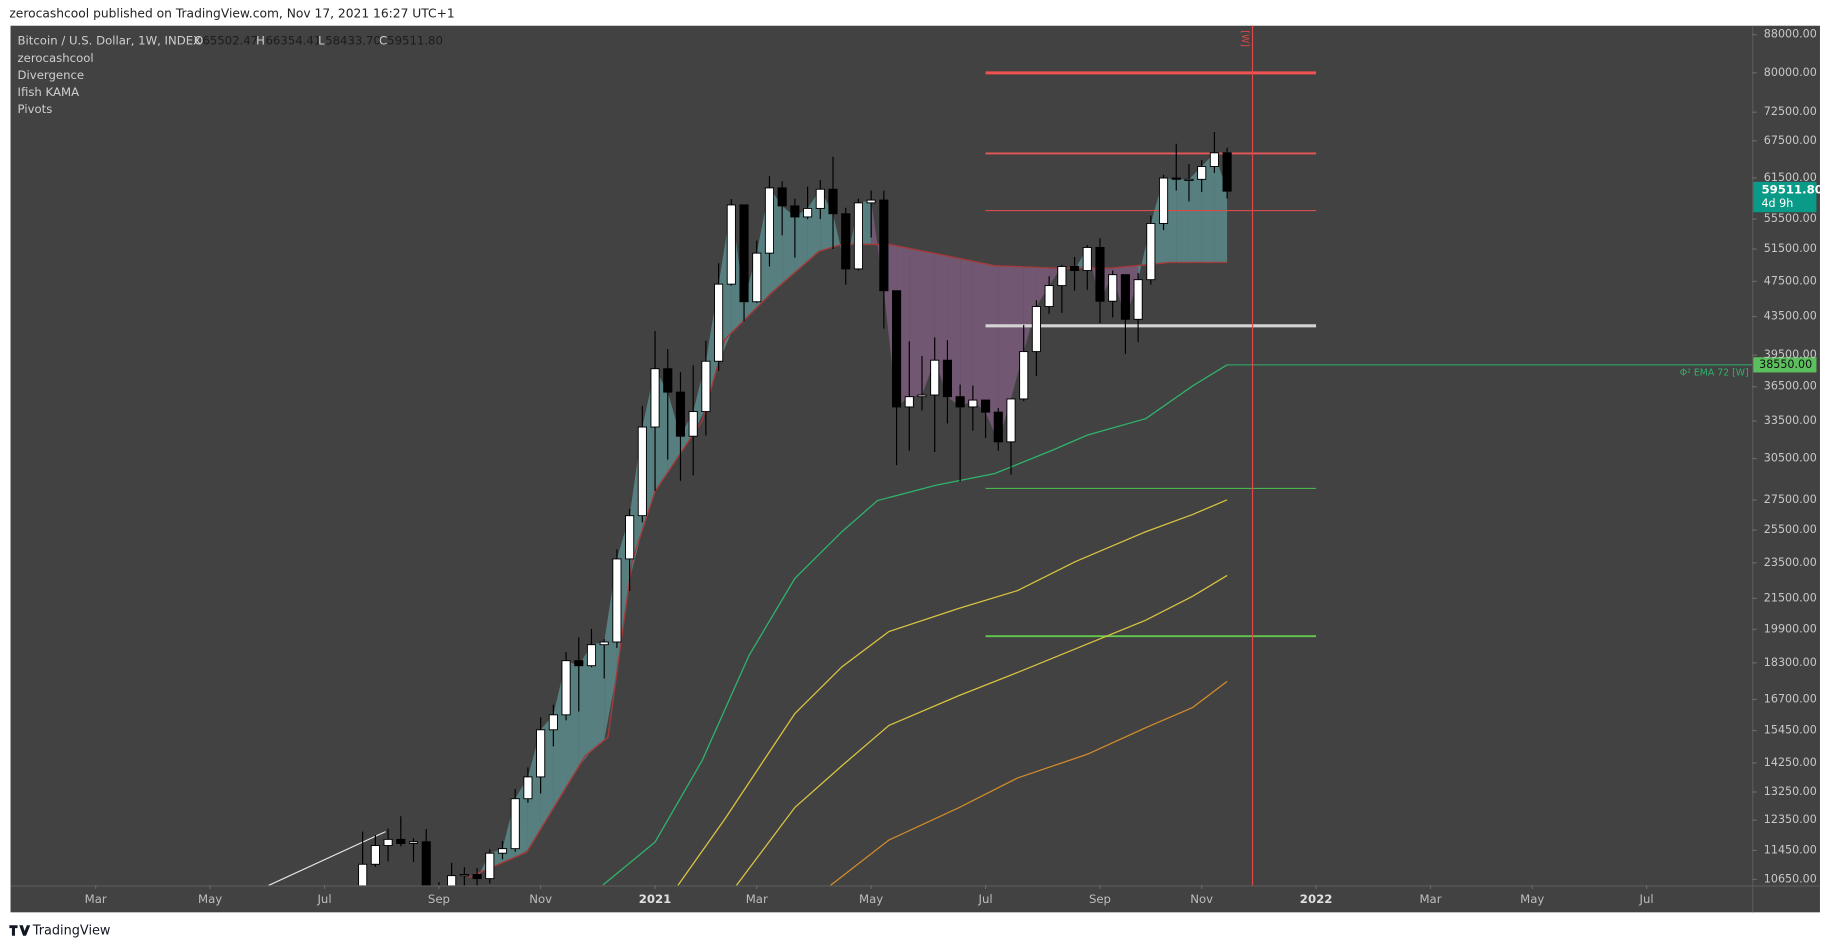 The image size is (1834, 948). I want to click on brand-logo, so click(20, 930).